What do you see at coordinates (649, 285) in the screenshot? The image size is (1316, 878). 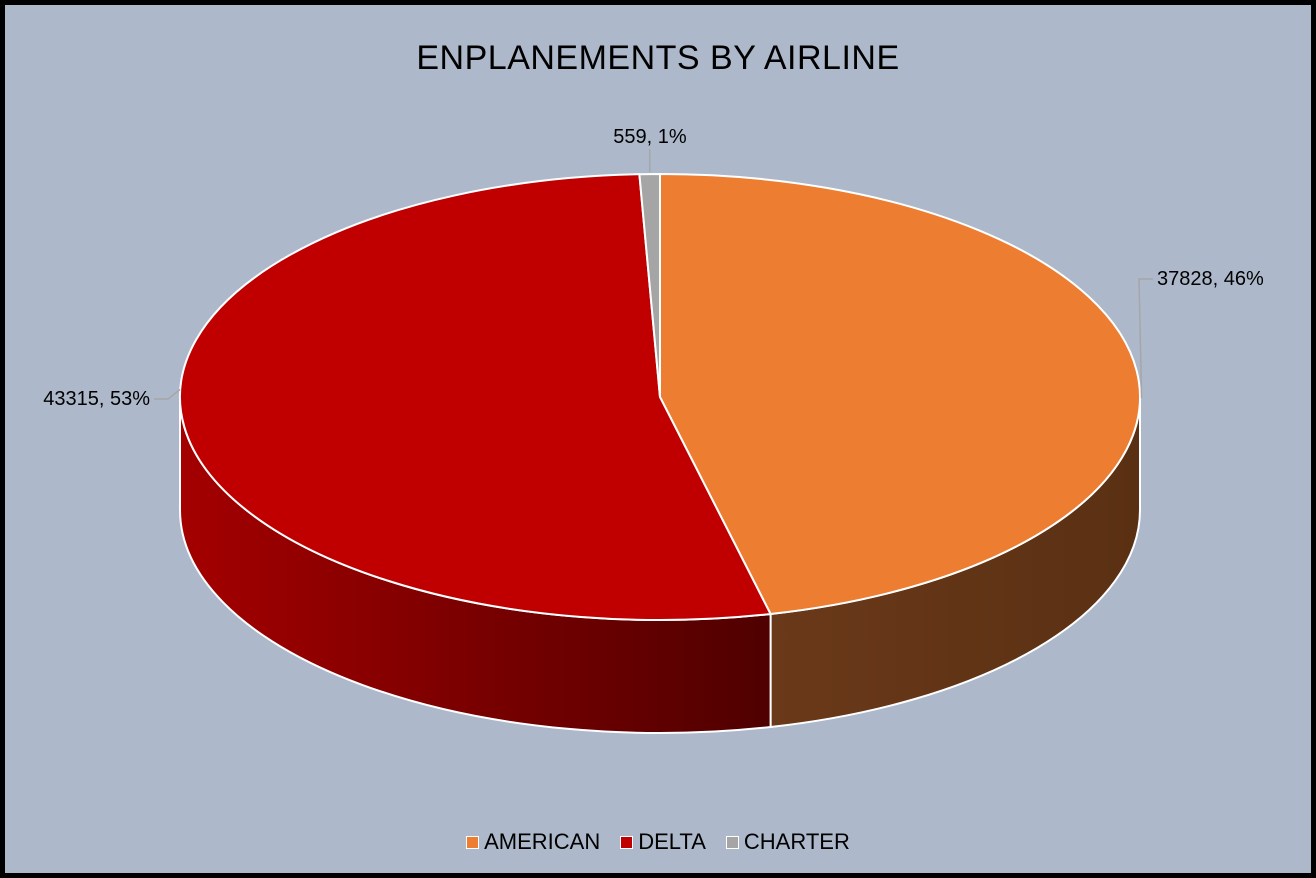 I see `pie-slice-charter` at bounding box center [649, 285].